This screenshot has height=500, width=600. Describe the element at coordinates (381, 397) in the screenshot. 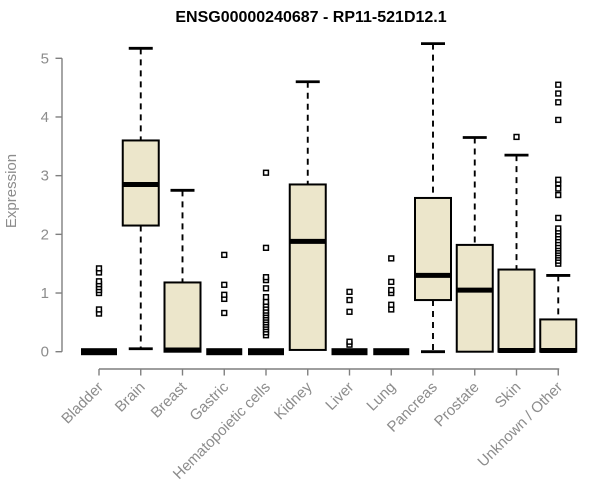

I see `x-tick-label: Lung` at that location.